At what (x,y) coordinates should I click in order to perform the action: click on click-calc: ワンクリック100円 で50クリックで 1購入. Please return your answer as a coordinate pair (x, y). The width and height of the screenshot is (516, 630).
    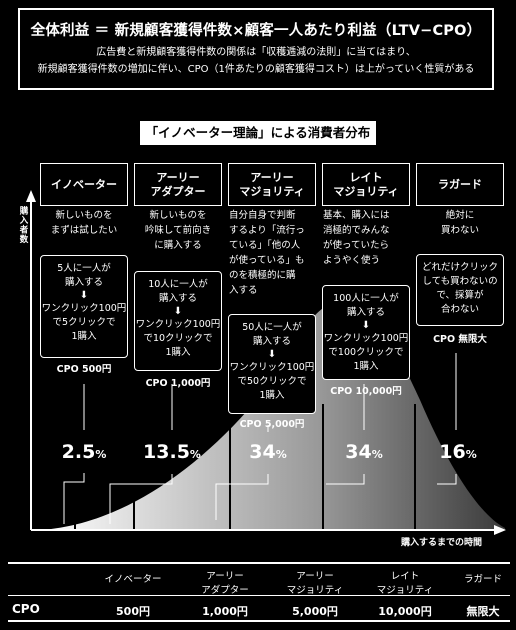
    Looking at the image, I should click on (272, 381).